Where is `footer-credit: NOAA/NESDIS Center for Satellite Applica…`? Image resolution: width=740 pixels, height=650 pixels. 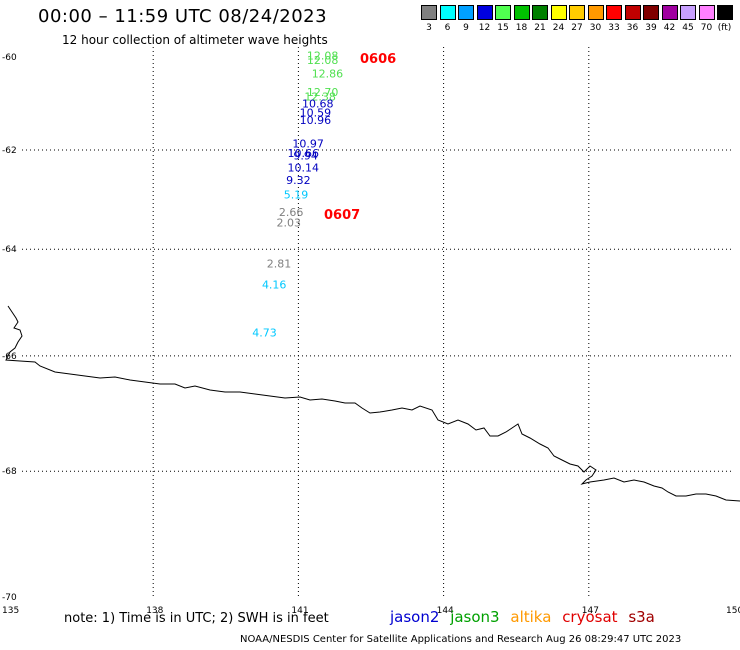
footer-credit: NOAA/NESDIS Center for Satellite Applica… is located at coordinates (461, 639).